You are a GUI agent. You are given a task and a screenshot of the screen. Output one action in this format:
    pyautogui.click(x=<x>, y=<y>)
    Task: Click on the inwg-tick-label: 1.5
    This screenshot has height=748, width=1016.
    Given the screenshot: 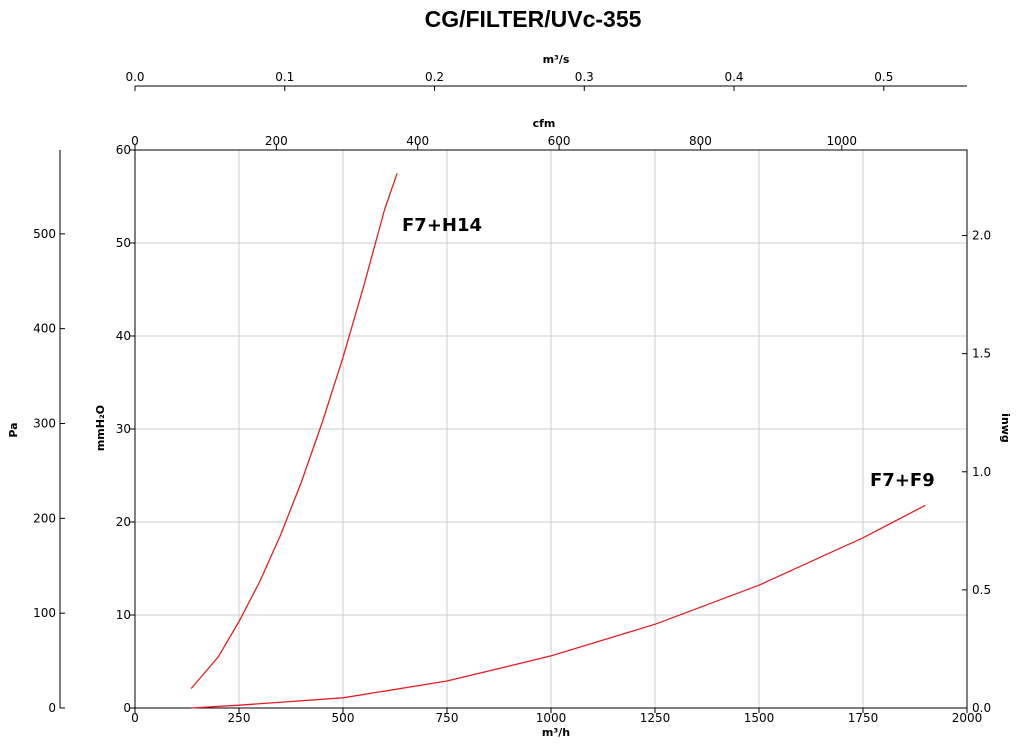 What is the action you would take?
    pyautogui.click(x=981, y=354)
    